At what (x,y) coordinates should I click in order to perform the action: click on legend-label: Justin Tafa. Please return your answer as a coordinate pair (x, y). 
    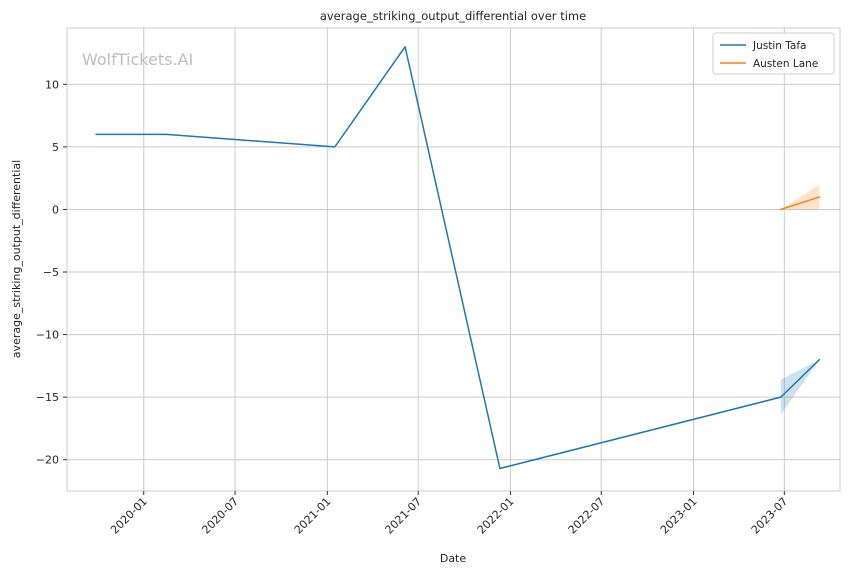
    Looking at the image, I should click on (779, 46).